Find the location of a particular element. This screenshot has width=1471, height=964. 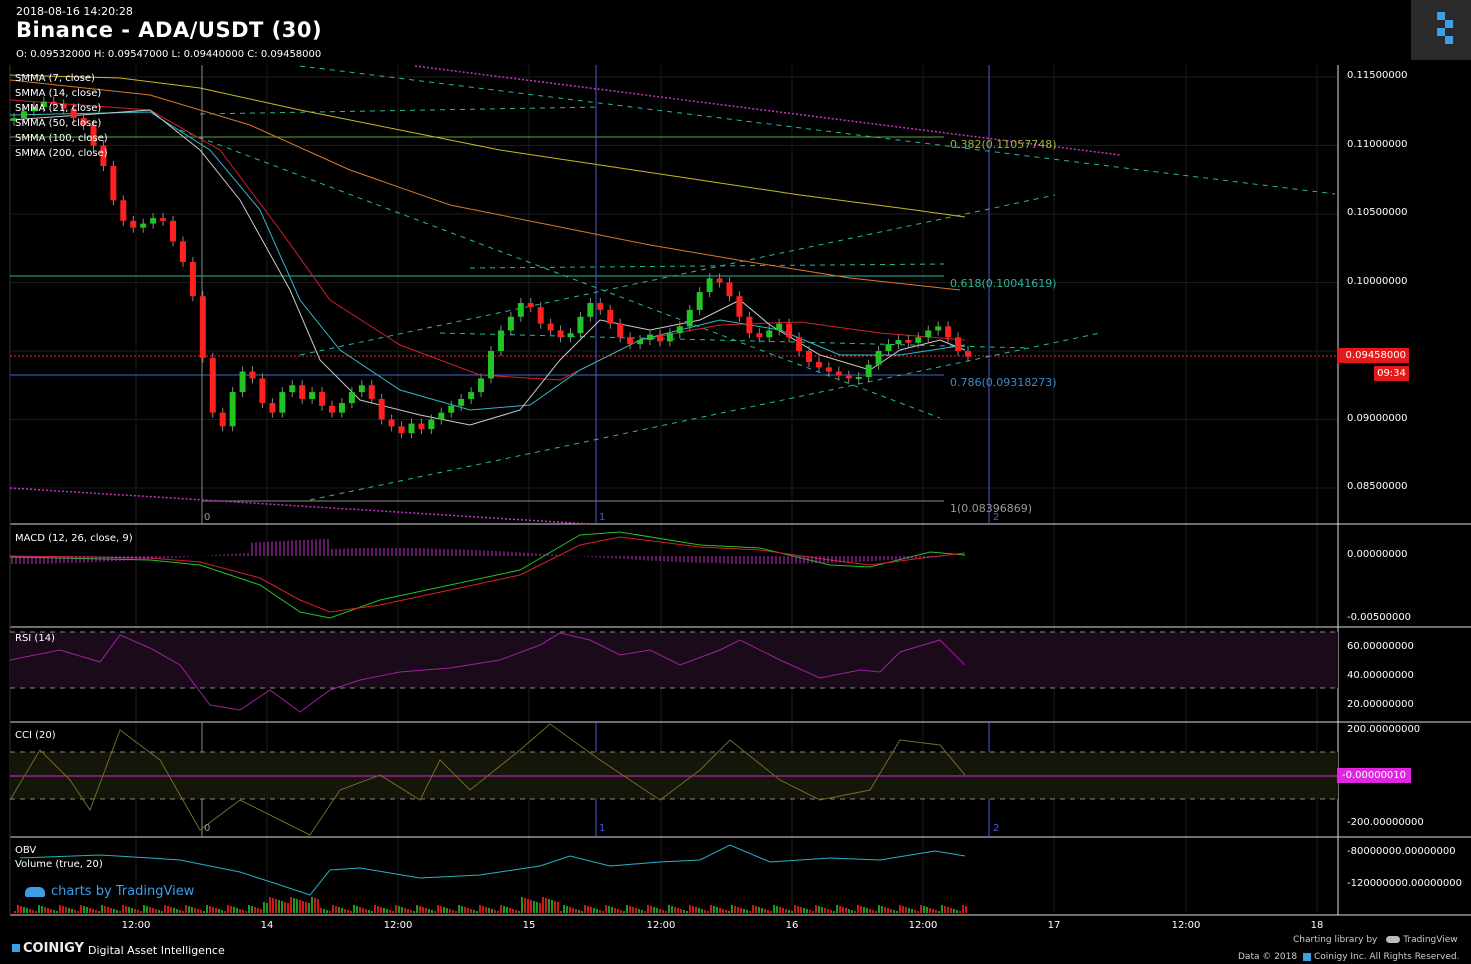

legend-smma-7: SMMA (7, close) is located at coordinates (55, 78).